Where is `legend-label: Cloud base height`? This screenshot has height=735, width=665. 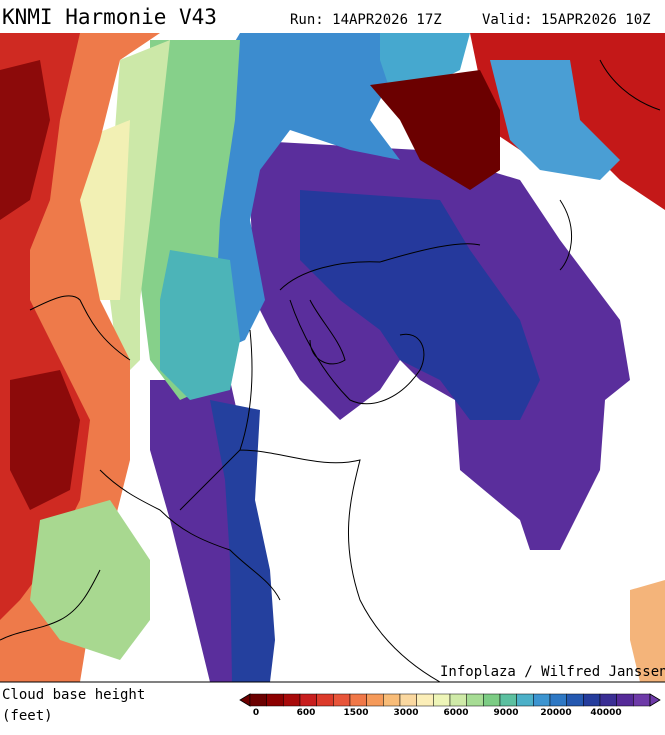 legend-label: Cloud base height is located at coordinates (73, 695).